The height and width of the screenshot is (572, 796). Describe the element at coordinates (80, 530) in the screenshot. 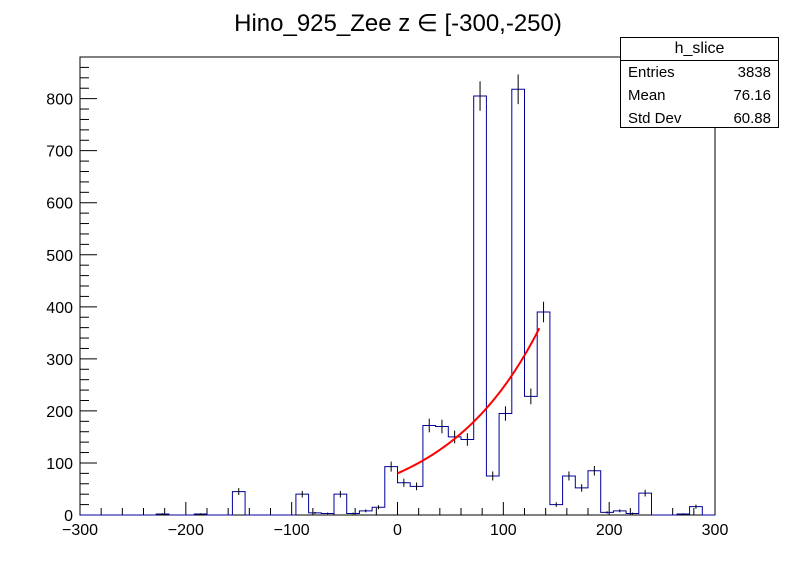

I see `x-tick-label: −300` at that location.